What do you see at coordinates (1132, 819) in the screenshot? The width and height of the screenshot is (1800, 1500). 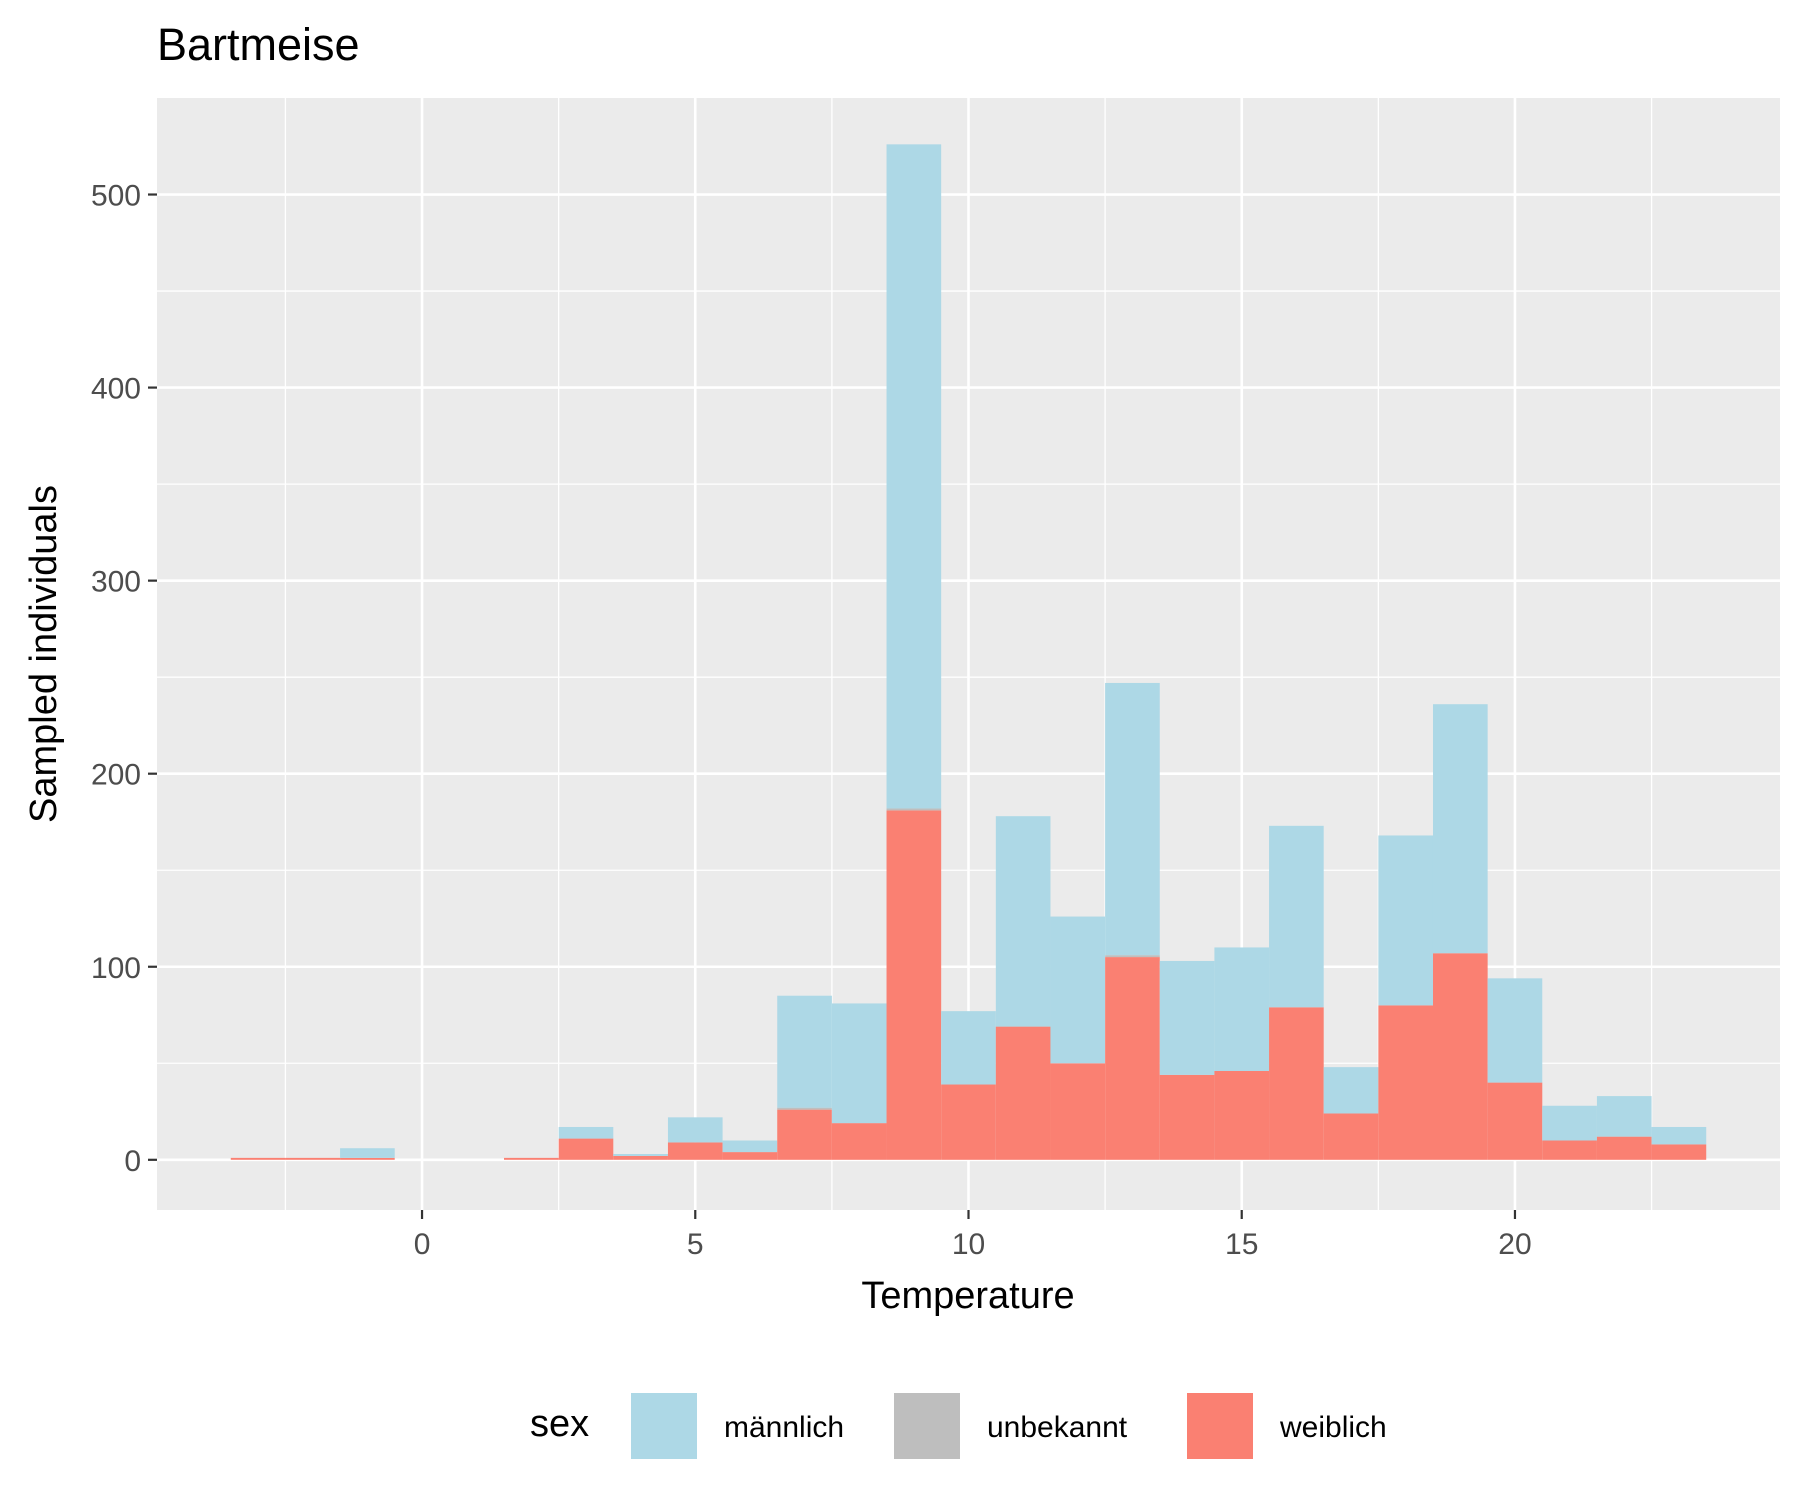 I see `bar-männlich-bin-13` at bounding box center [1132, 819].